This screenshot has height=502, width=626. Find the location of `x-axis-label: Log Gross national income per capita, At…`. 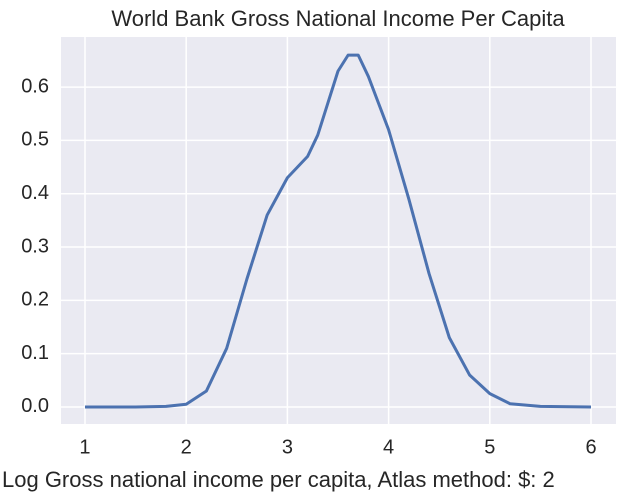

x-axis-label: Log Gross national income per capita, At… is located at coordinates (278, 479).